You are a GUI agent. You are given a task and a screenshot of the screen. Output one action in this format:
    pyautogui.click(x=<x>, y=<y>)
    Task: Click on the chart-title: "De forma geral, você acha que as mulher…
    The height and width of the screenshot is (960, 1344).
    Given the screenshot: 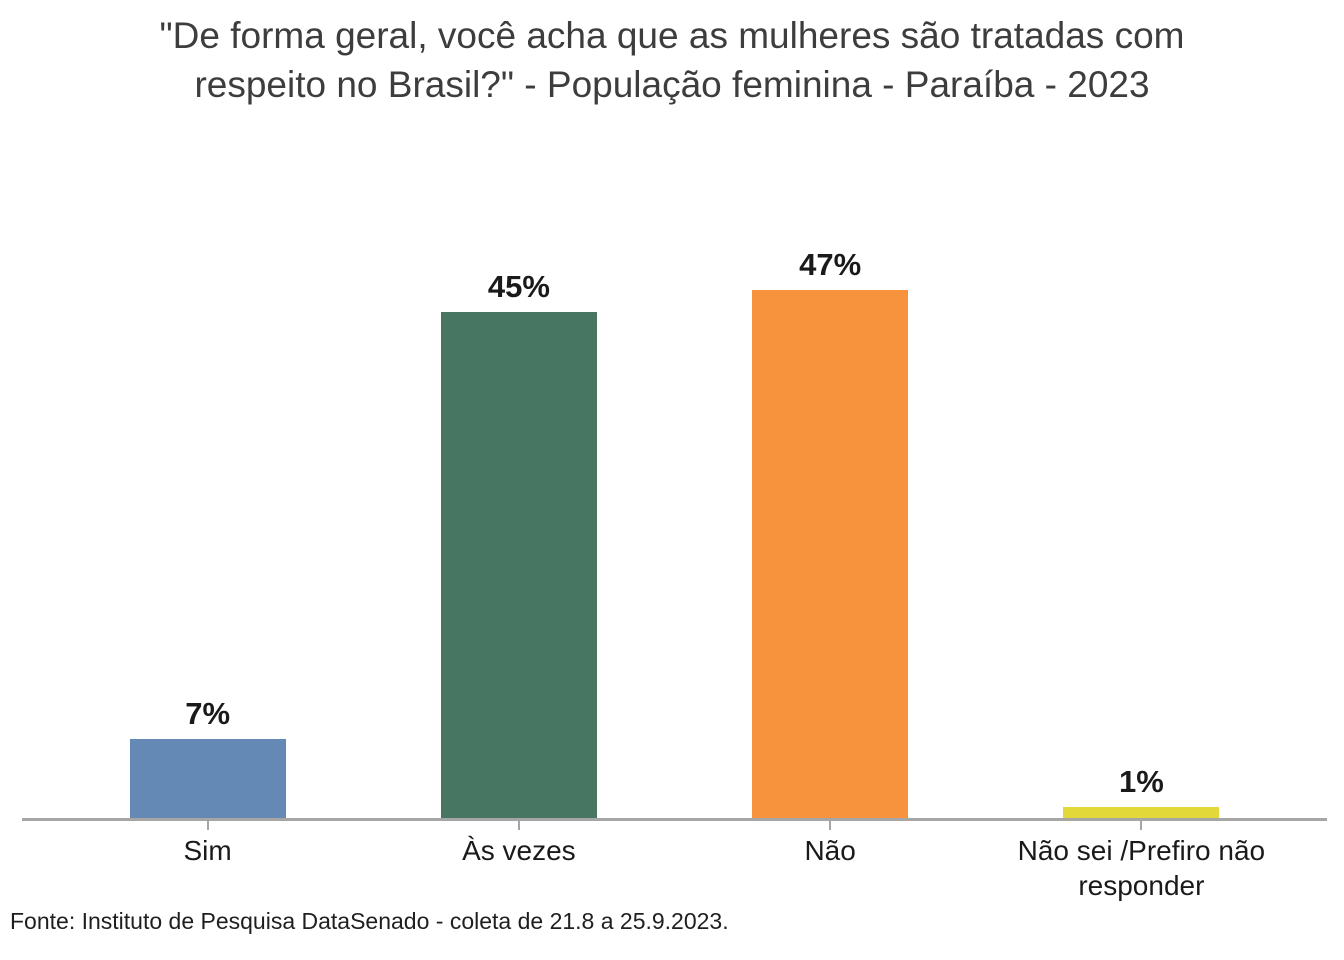 What is the action you would take?
    pyautogui.click(x=672, y=61)
    